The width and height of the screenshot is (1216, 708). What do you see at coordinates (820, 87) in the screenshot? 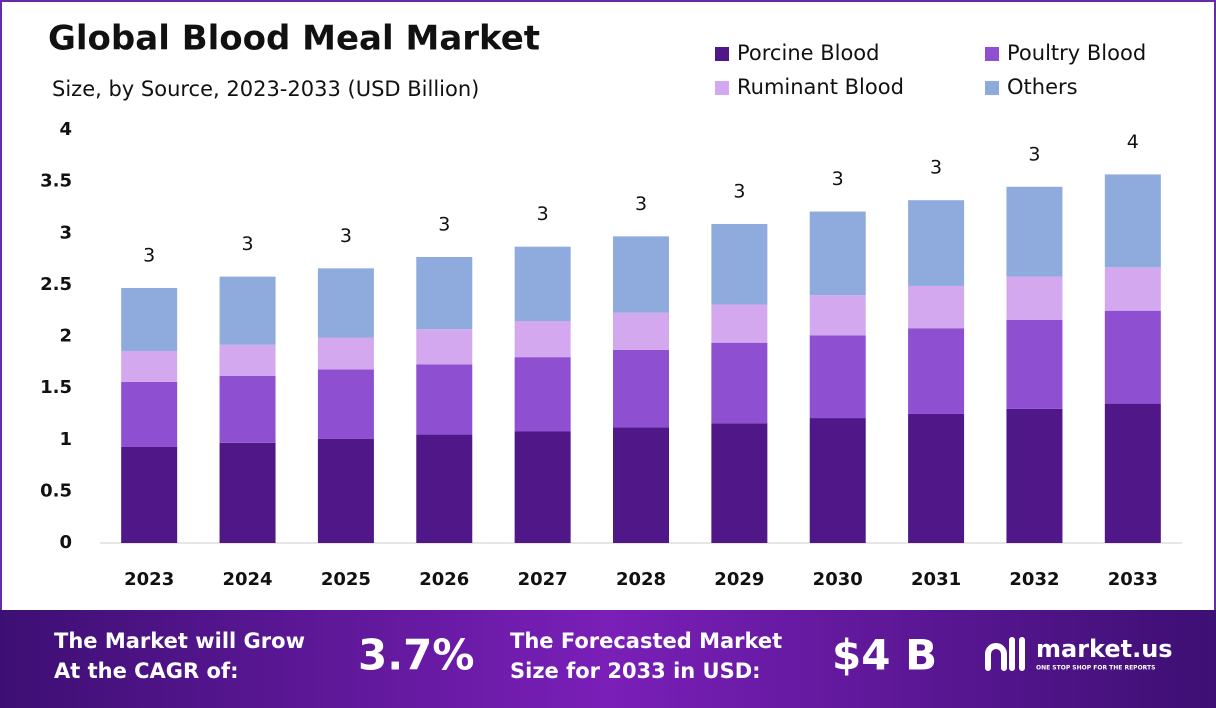
I see `legend-label: Ruminant Blood` at bounding box center [820, 87].